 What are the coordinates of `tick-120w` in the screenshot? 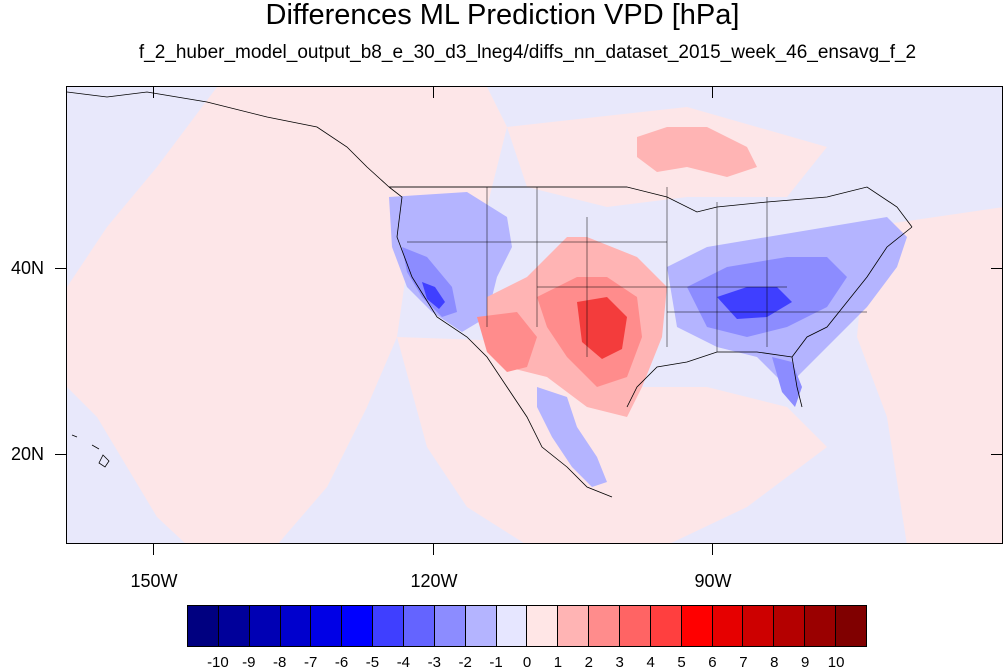 It's located at (433, 549).